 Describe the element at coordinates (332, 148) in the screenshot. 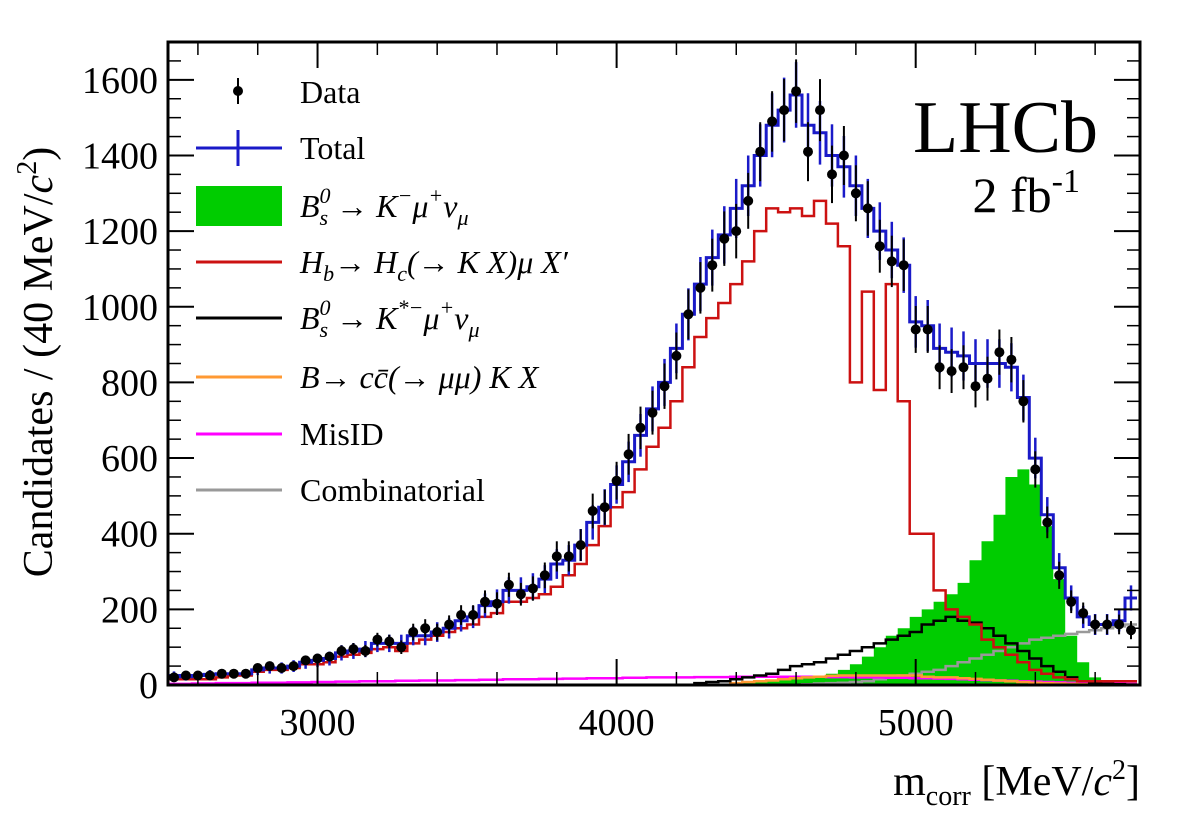

I see `legend-label-total: Total` at that location.